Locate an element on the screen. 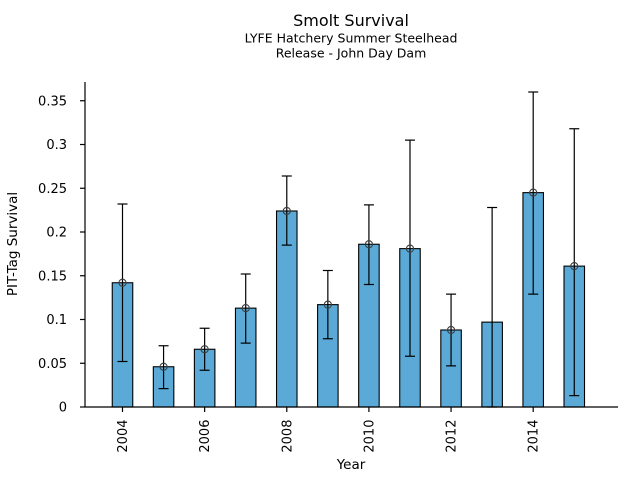 The width and height of the screenshot is (640, 480). y-tick-label-0.3: 0.3 is located at coordinates (56, 145).